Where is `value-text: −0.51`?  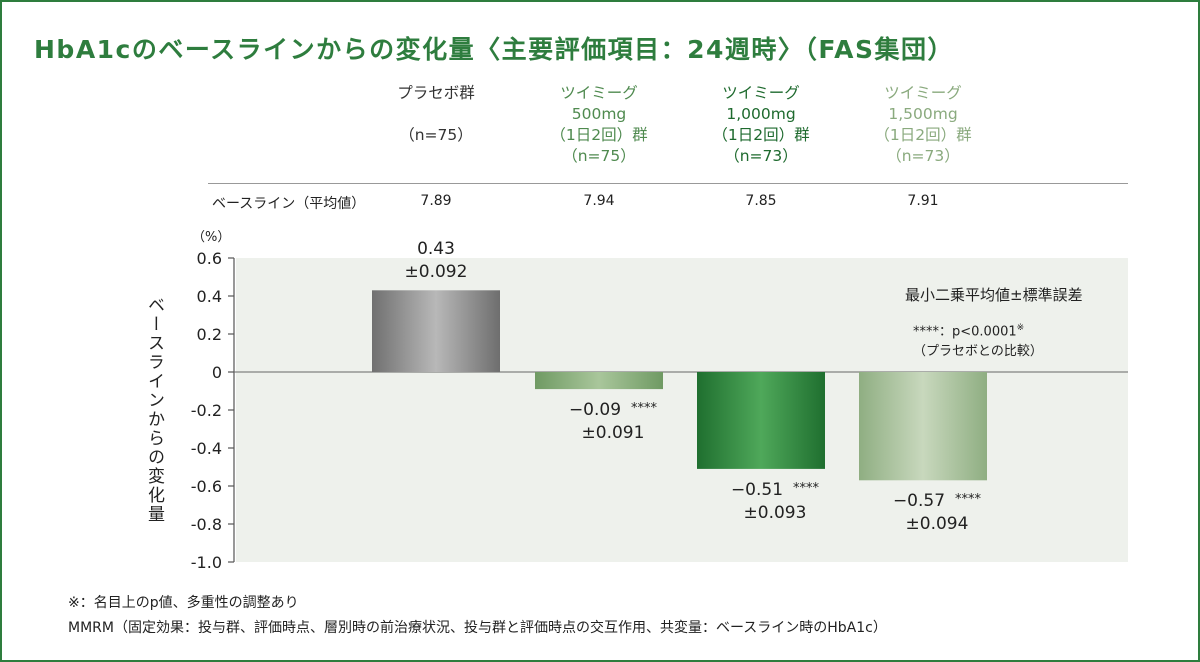 value-text: −0.51 is located at coordinates (757, 489).